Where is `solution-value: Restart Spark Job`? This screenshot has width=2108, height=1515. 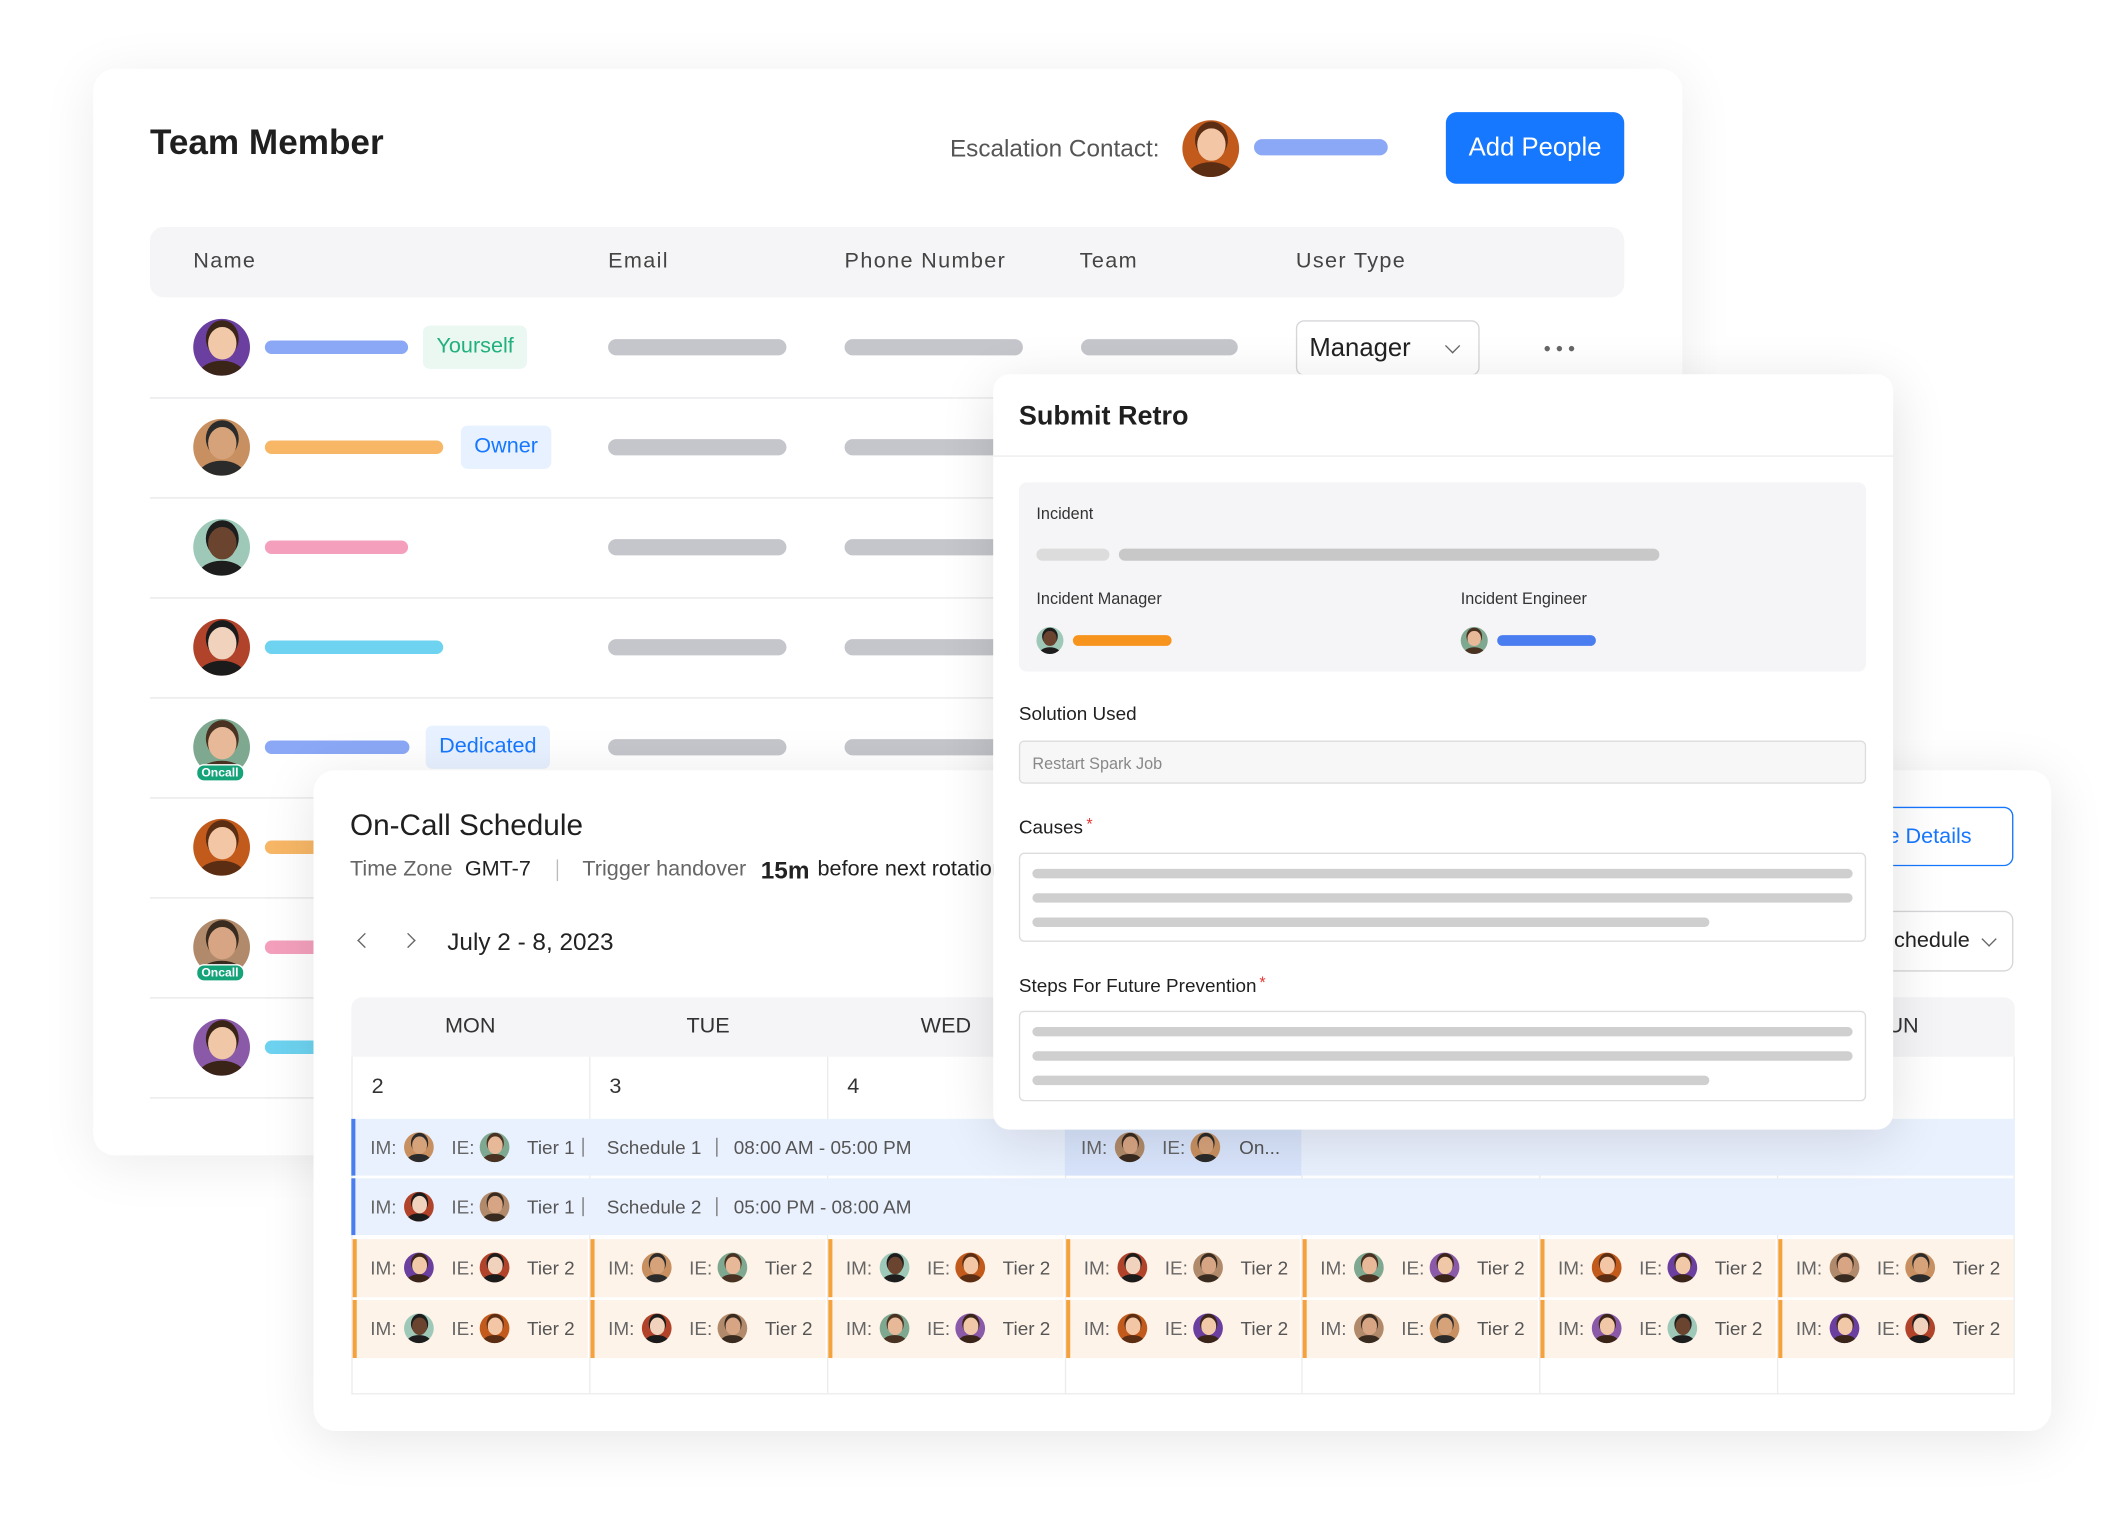 solution-value: Restart Spark Job is located at coordinates (1097, 763).